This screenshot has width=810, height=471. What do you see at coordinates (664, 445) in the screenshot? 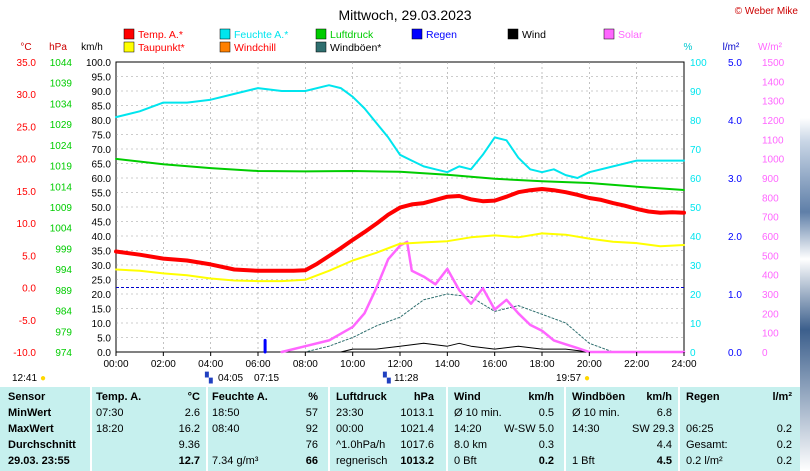
I see `stats-value: 4.4` at bounding box center [664, 445].